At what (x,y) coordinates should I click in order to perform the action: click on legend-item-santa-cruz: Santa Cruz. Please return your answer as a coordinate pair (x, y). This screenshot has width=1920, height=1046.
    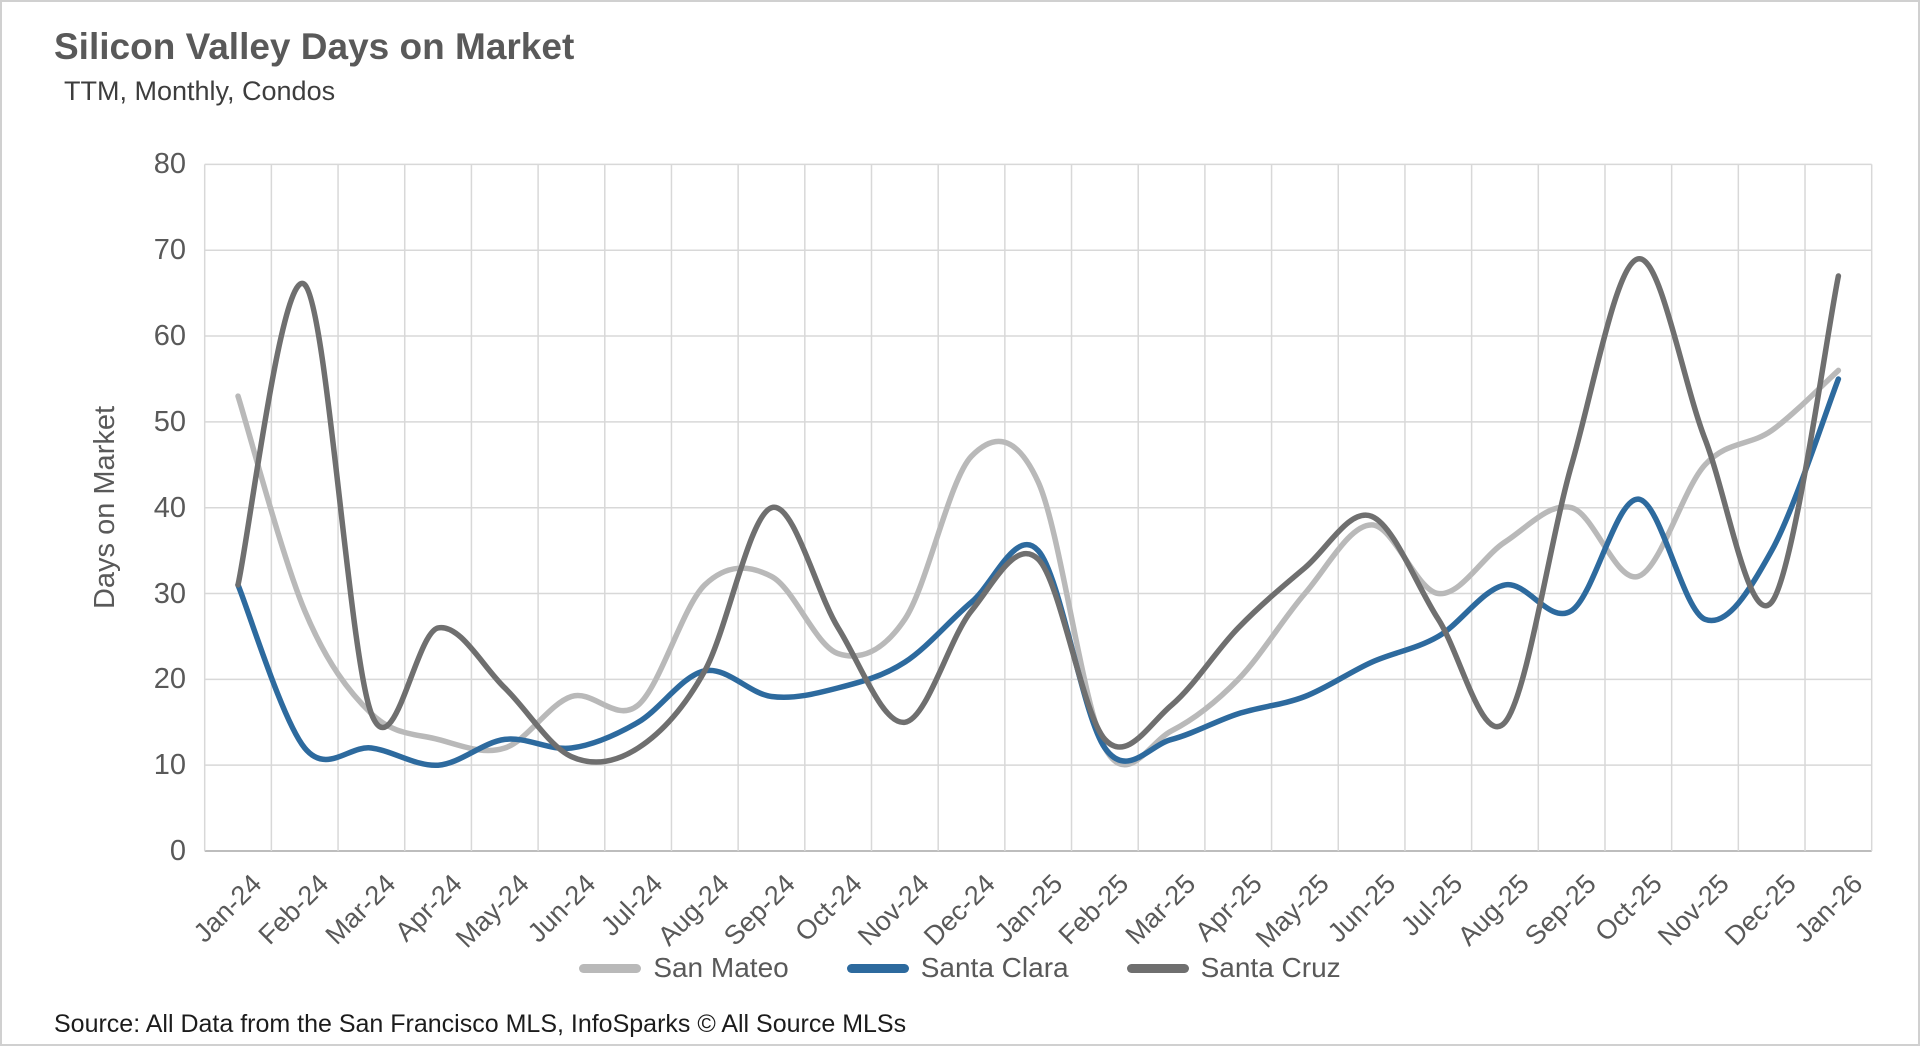
    Looking at the image, I should click on (1233, 968).